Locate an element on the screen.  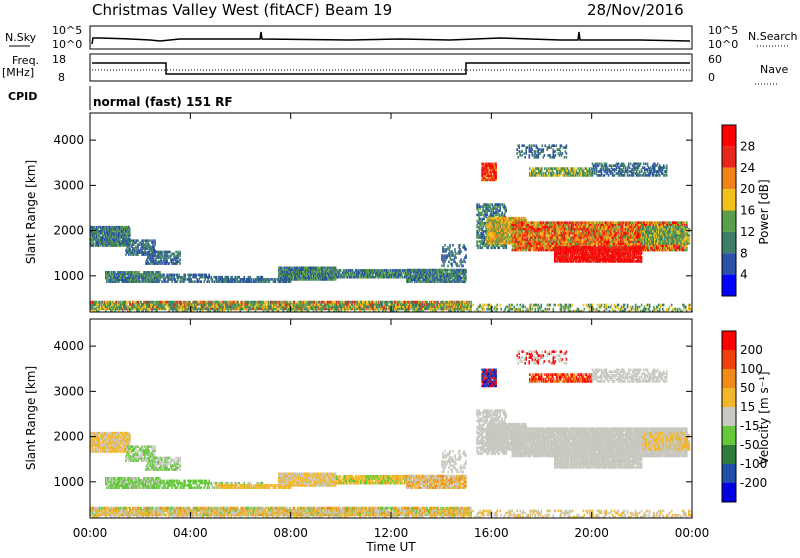
freq-panel is located at coordinates (391, 67).